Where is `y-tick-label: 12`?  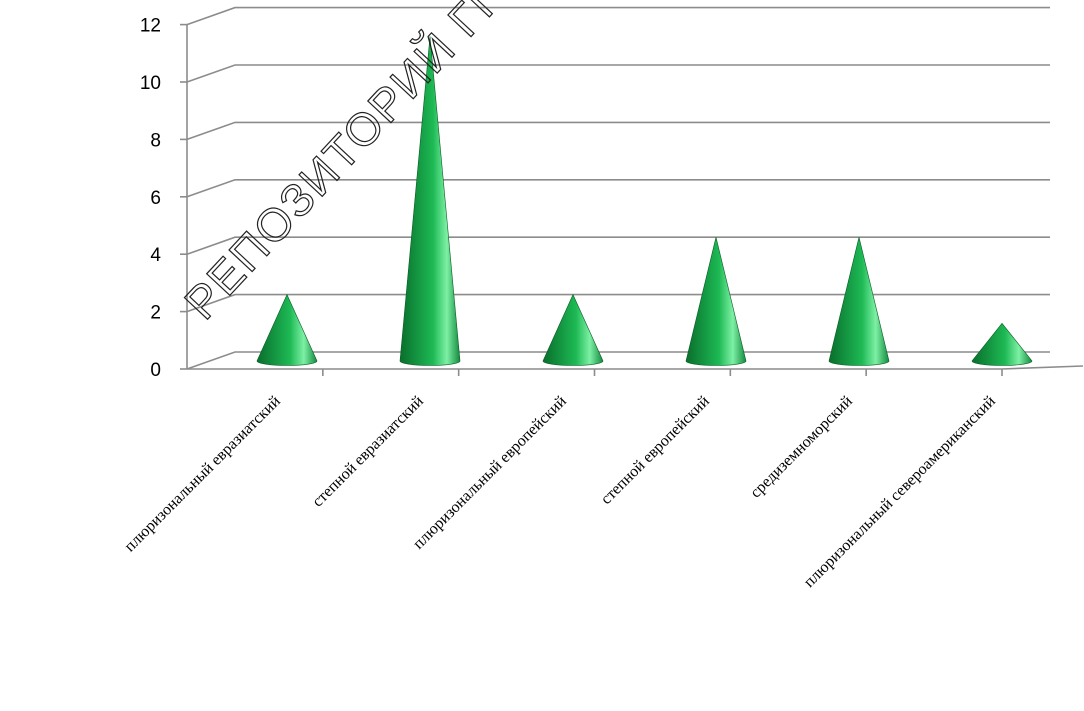
y-tick-label: 12 is located at coordinates (150, 26).